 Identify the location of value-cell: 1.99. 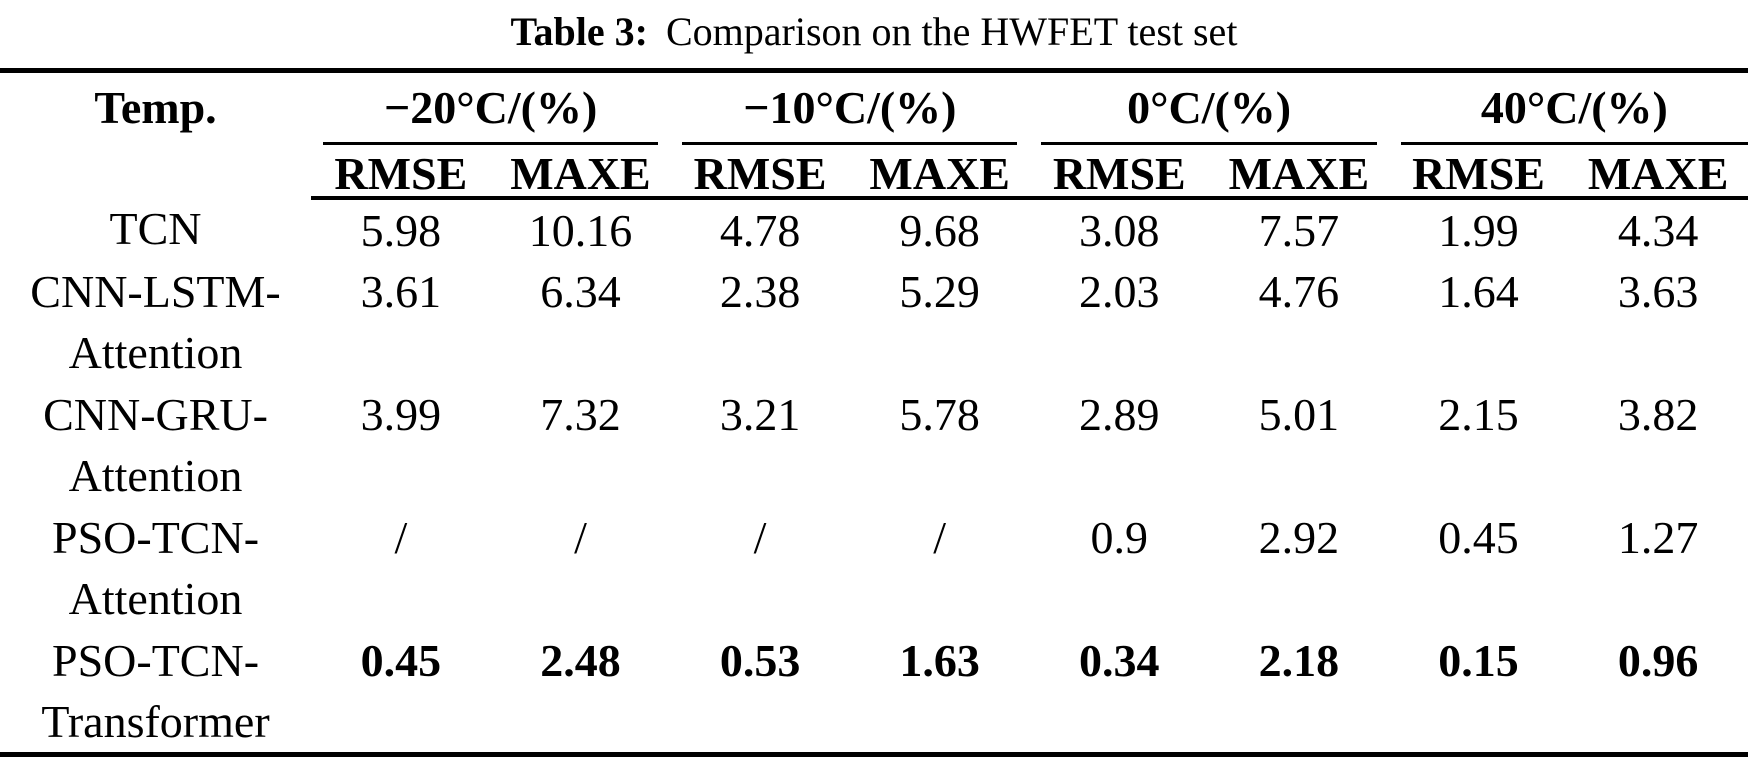
(1478, 230).